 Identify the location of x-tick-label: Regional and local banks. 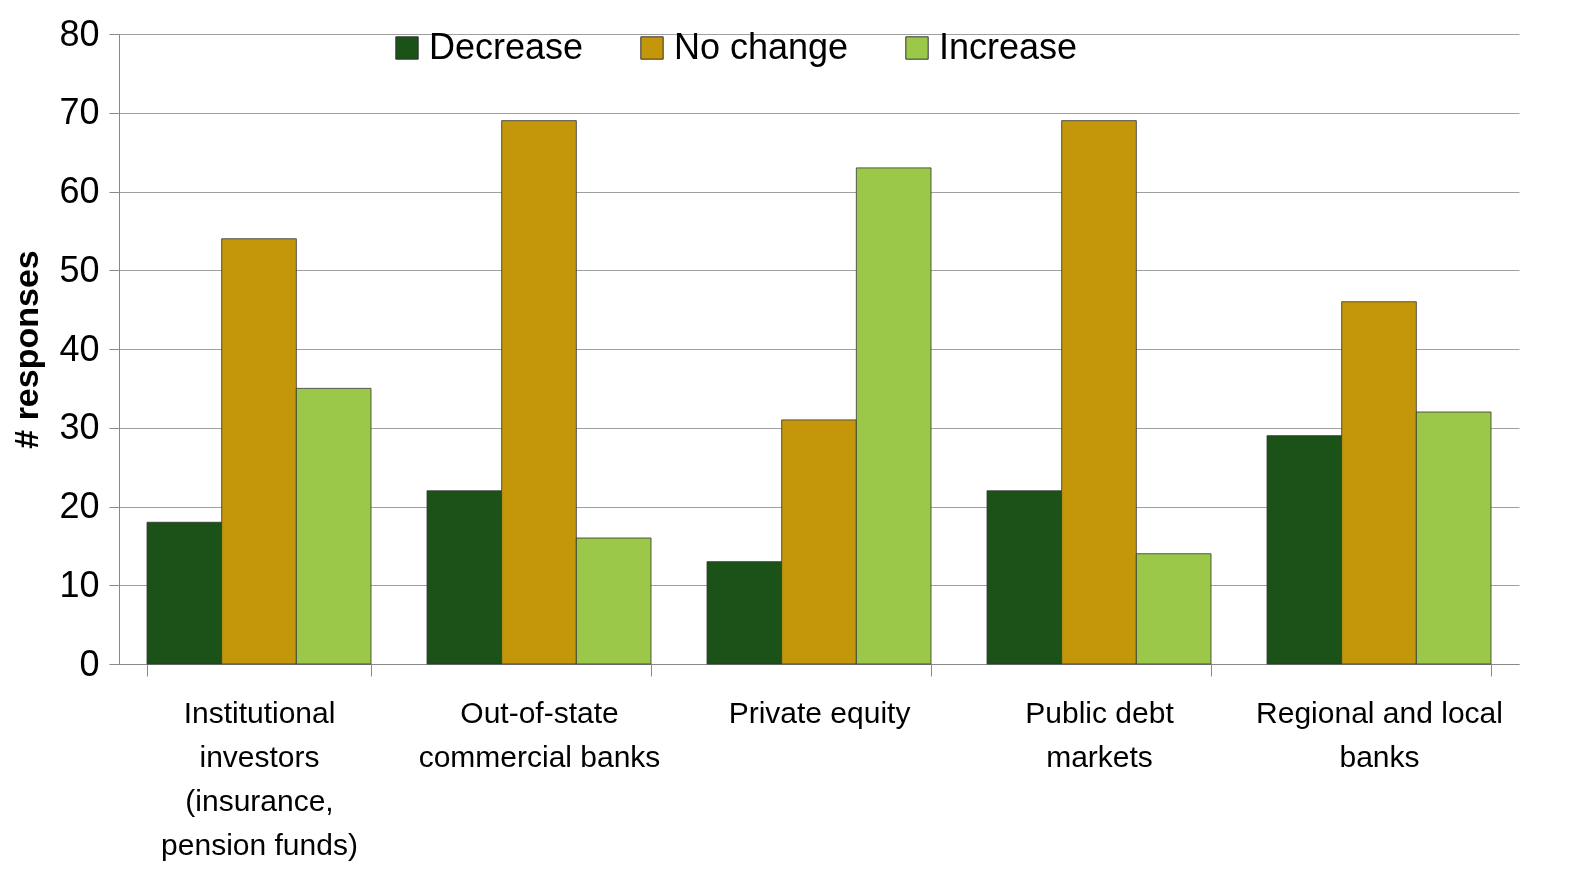
(1379, 734).